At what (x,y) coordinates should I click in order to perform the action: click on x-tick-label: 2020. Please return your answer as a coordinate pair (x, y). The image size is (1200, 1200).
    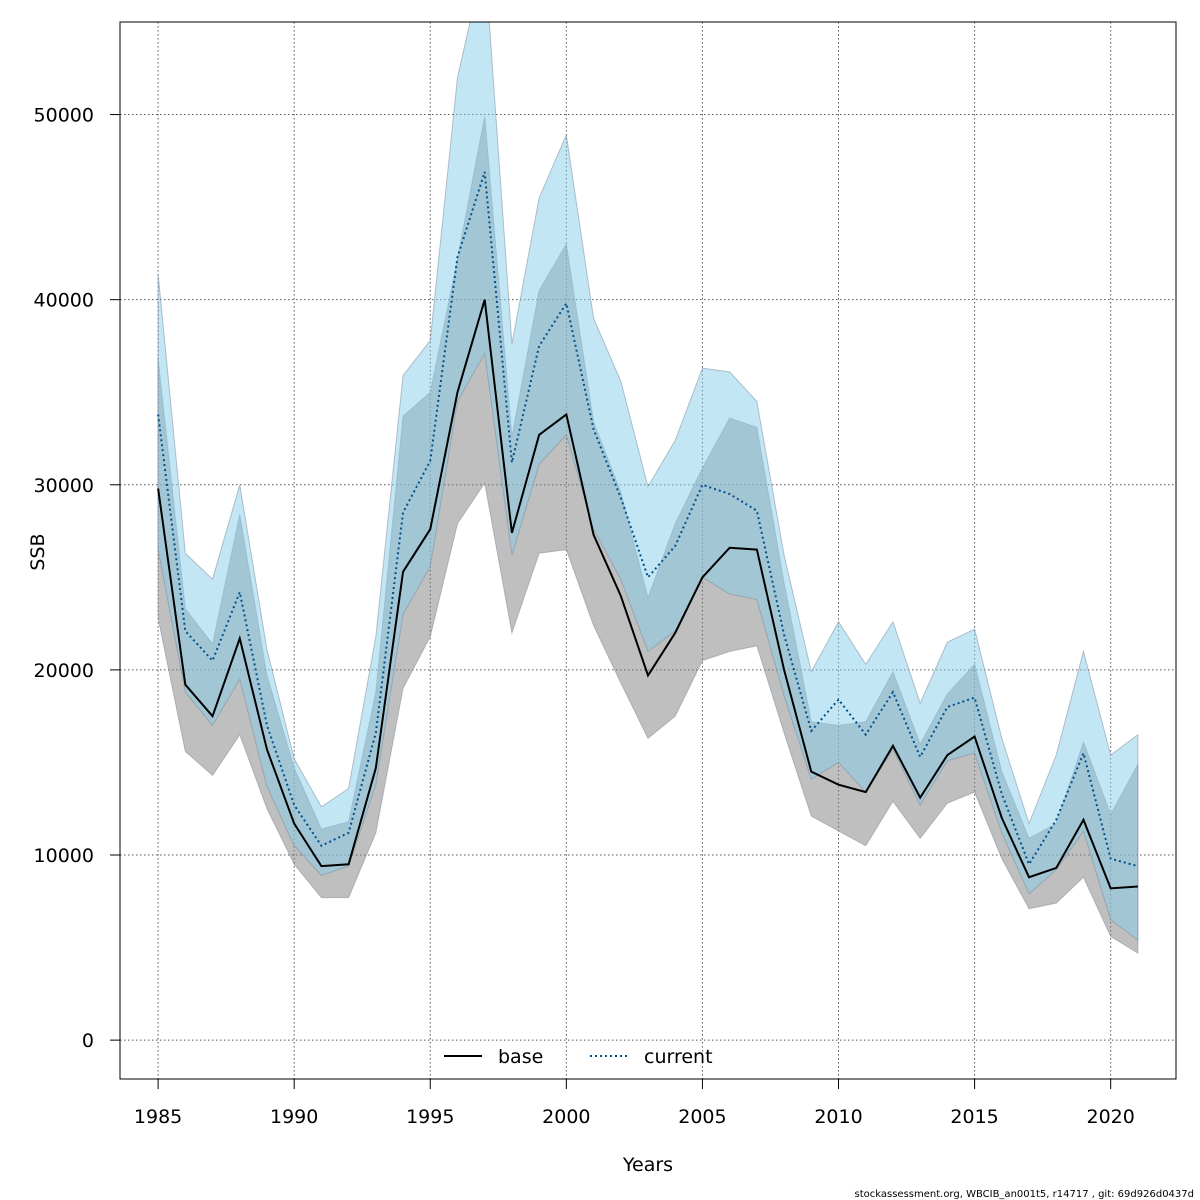
    Looking at the image, I should click on (1111, 1117).